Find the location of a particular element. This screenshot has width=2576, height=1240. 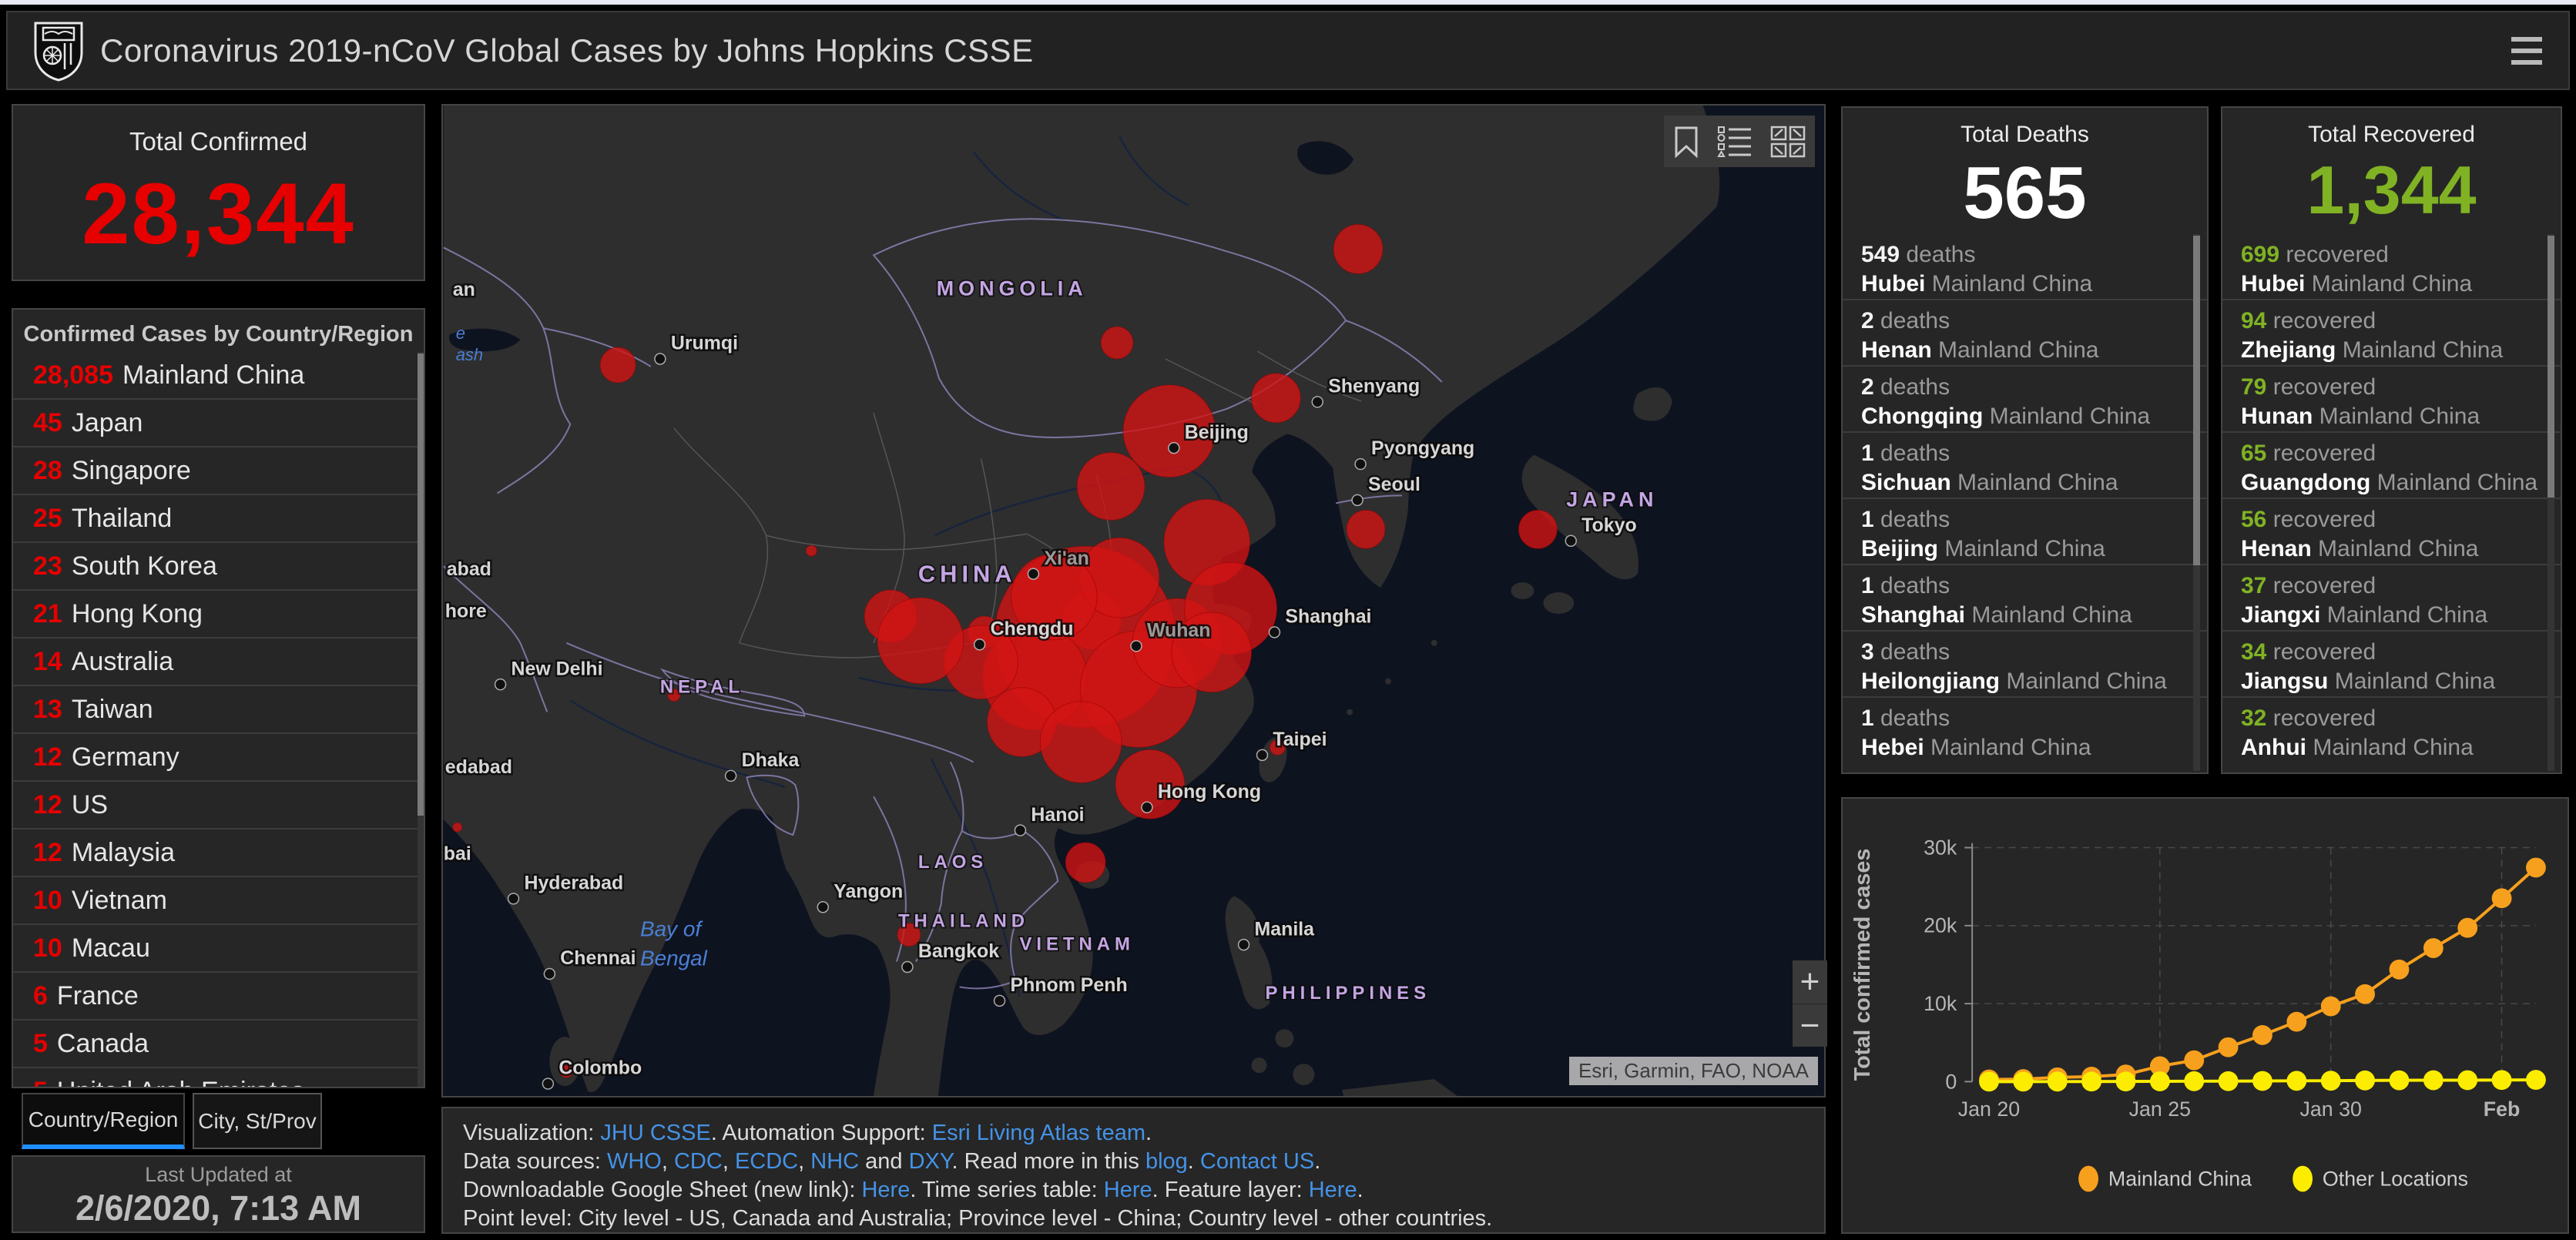

country-row: 23 South Korea is located at coordinates (218, 565).